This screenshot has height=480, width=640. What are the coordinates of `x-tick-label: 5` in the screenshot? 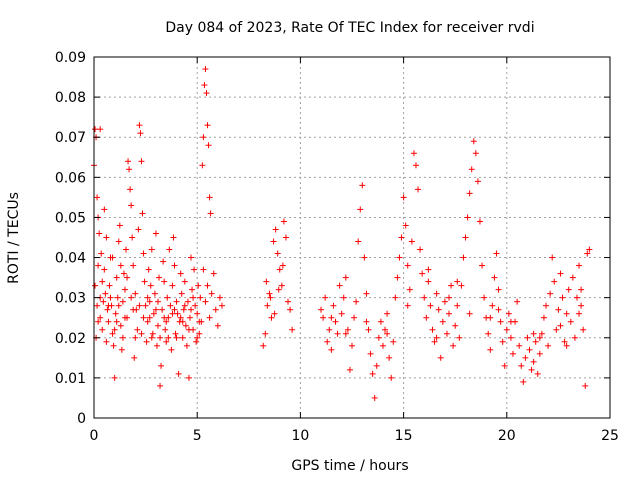 It's located at (197, 436).